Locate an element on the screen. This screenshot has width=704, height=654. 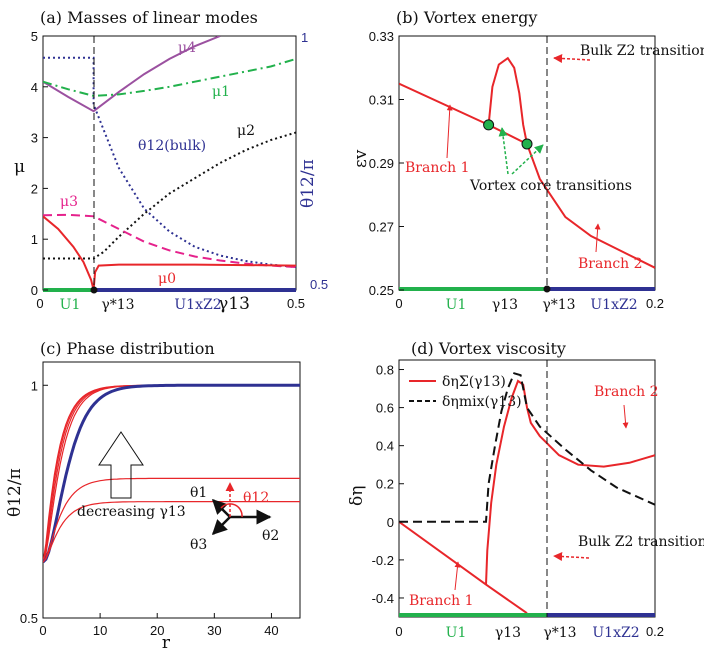
panel-b-ytick-0: 0.25 is located at coordinates (381, 290).